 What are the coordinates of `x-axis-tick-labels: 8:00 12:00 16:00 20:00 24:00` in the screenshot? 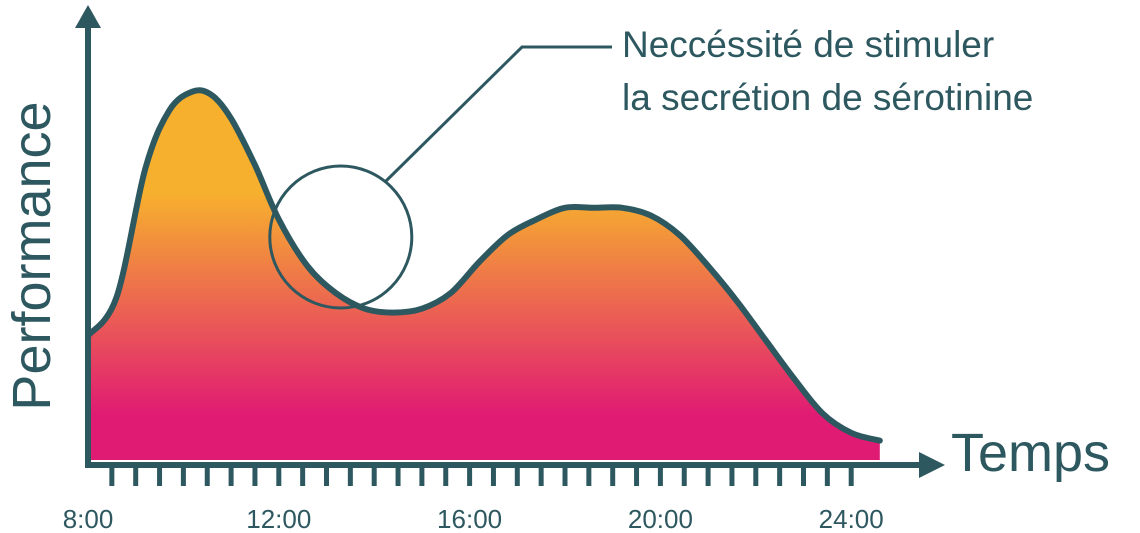 It's located at (473, 518).